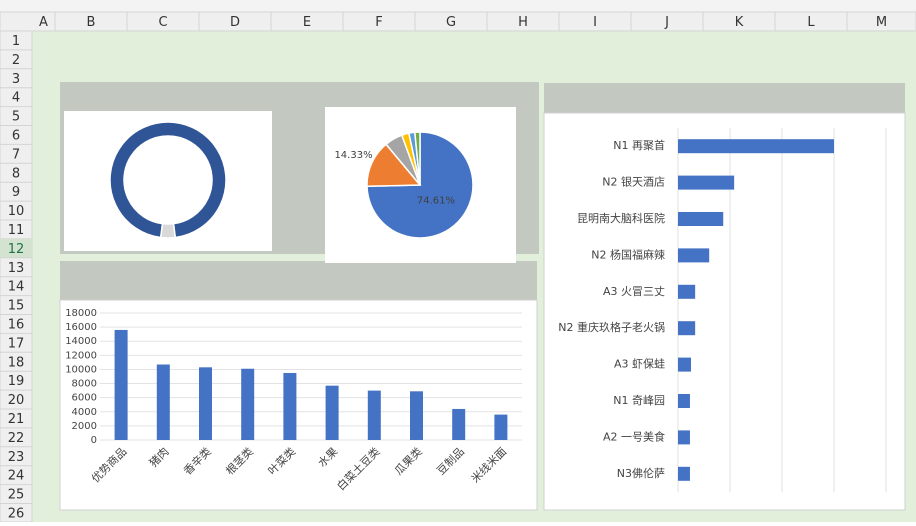 The height and width of the screenshot is (526, 916). I want to click on y-tick-label: 8000, so click(84, 384).